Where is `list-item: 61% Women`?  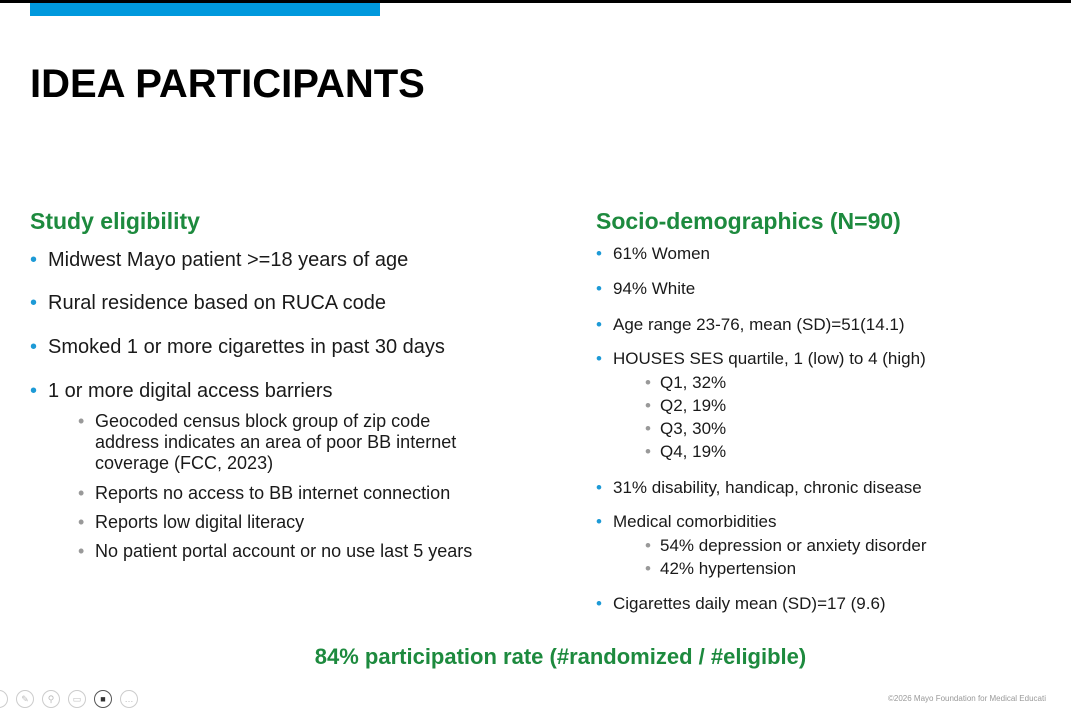 list-item: 61% Women is located at coordinates (653, 254).